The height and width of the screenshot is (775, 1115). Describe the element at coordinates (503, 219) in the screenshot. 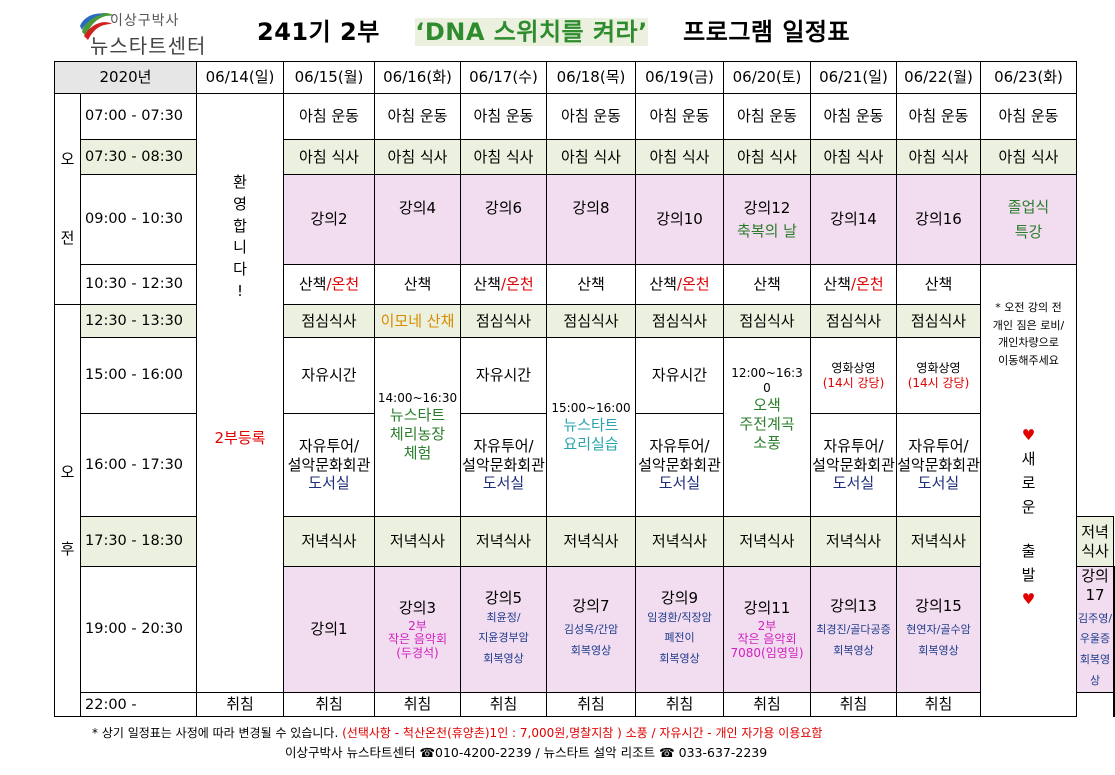

I see `lecture-6: 강의6` at that location.